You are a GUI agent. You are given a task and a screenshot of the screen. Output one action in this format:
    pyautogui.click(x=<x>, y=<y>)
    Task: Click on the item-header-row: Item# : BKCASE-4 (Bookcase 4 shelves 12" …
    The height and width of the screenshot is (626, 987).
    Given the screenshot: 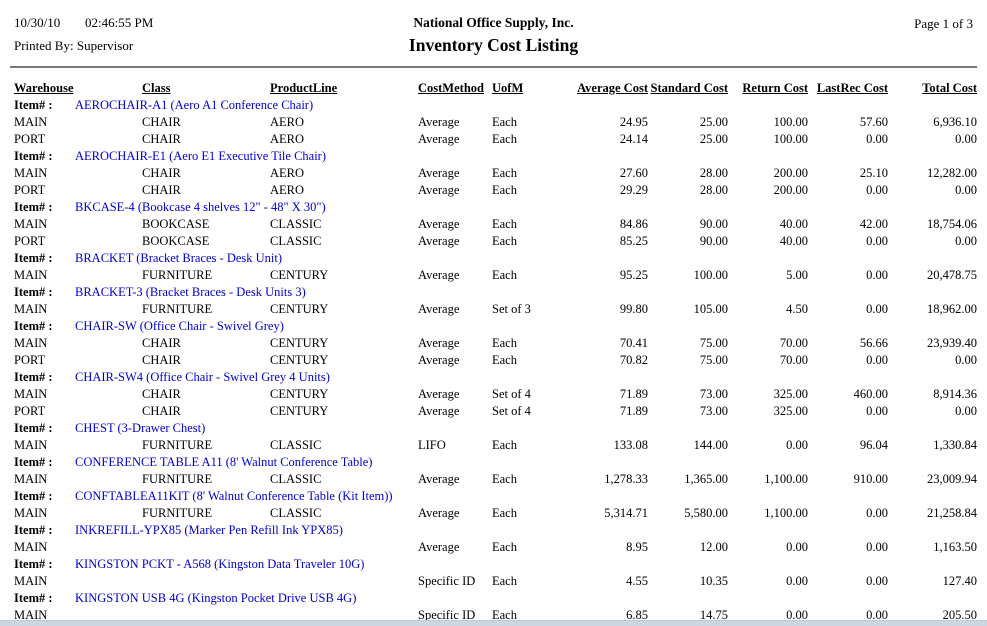 What is the action you would take?
    pyautogui.click(x=495, y=206)
    